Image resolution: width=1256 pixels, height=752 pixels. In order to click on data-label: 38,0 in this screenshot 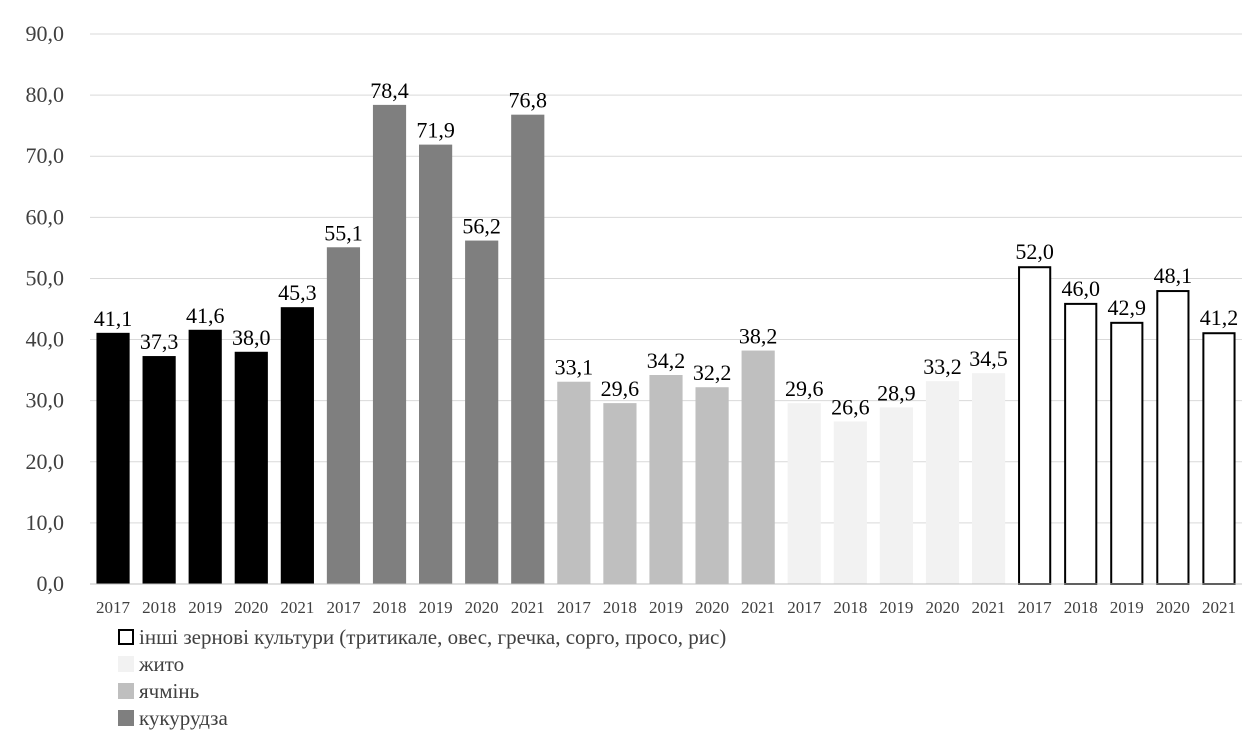, I will do `click(251, 337)`.